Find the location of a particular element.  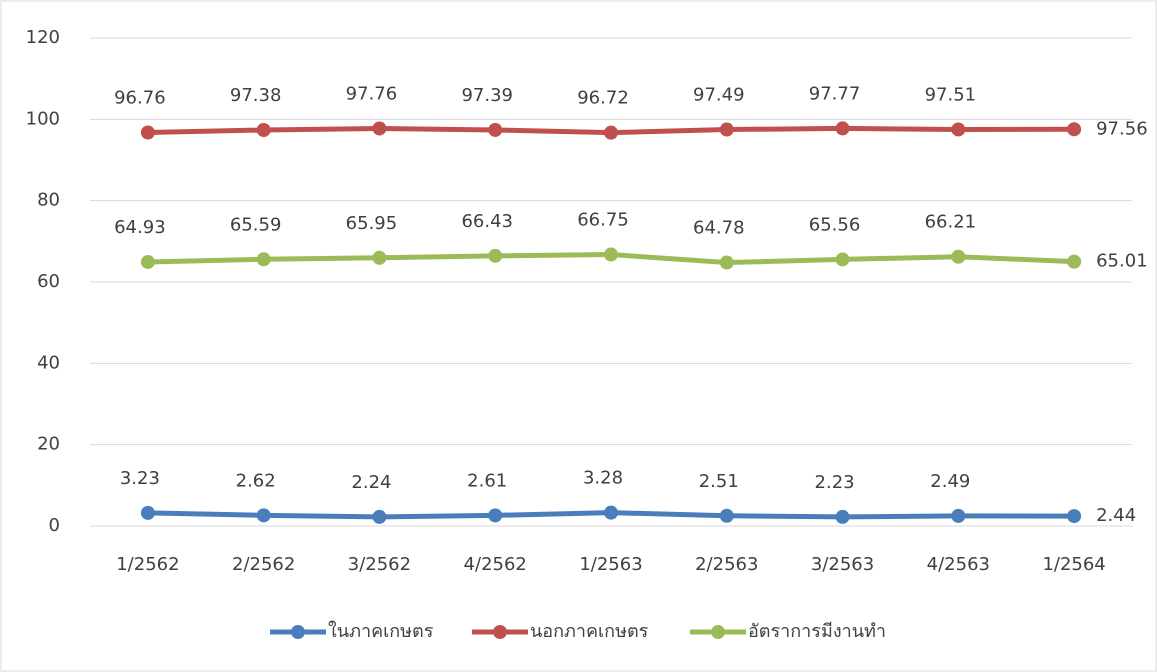

y-tick-label: 60 is located at coordinates (48, 281).